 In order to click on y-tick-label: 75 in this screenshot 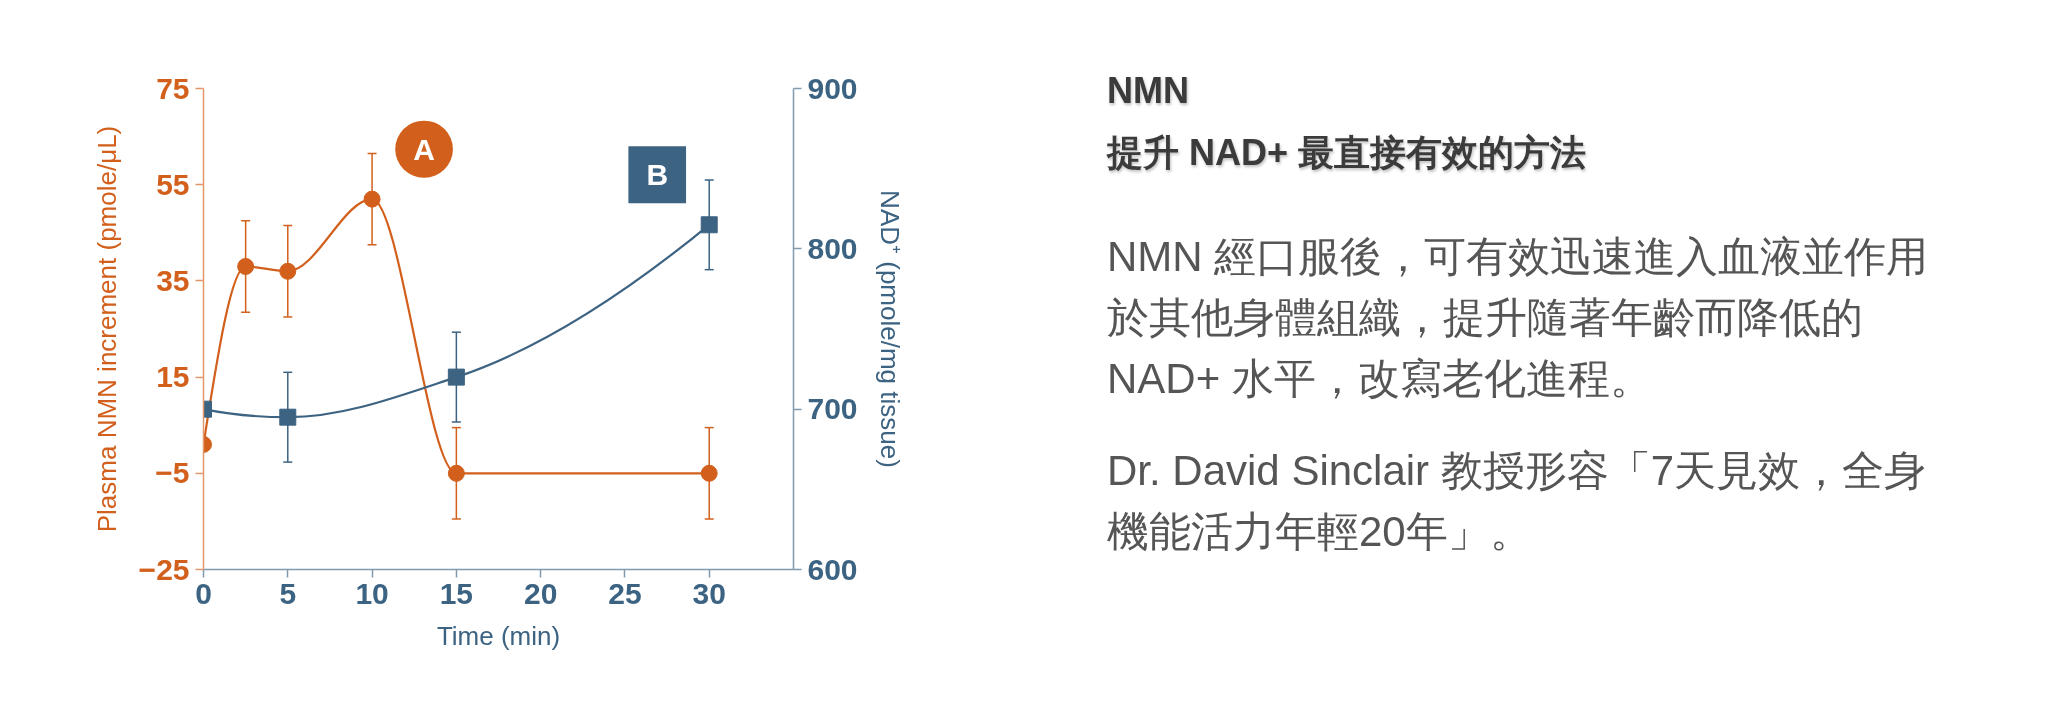, I will do `click(173, 88)`.